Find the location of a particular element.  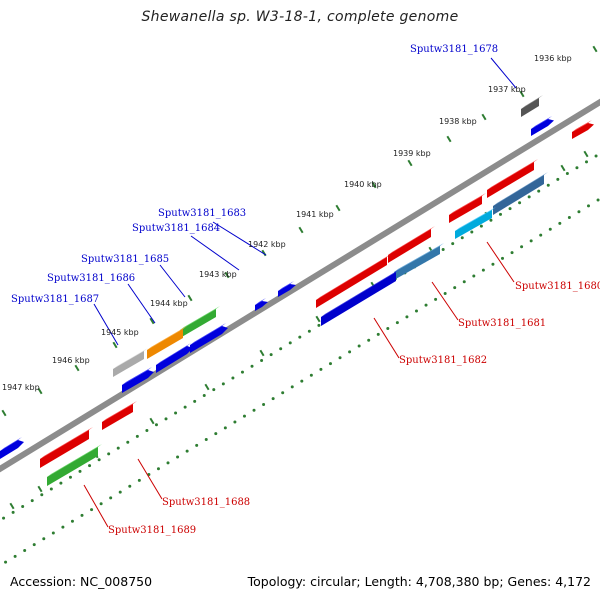

gene-label-reverse: Sputw3181_1680 is located at coordinates (557, 286).